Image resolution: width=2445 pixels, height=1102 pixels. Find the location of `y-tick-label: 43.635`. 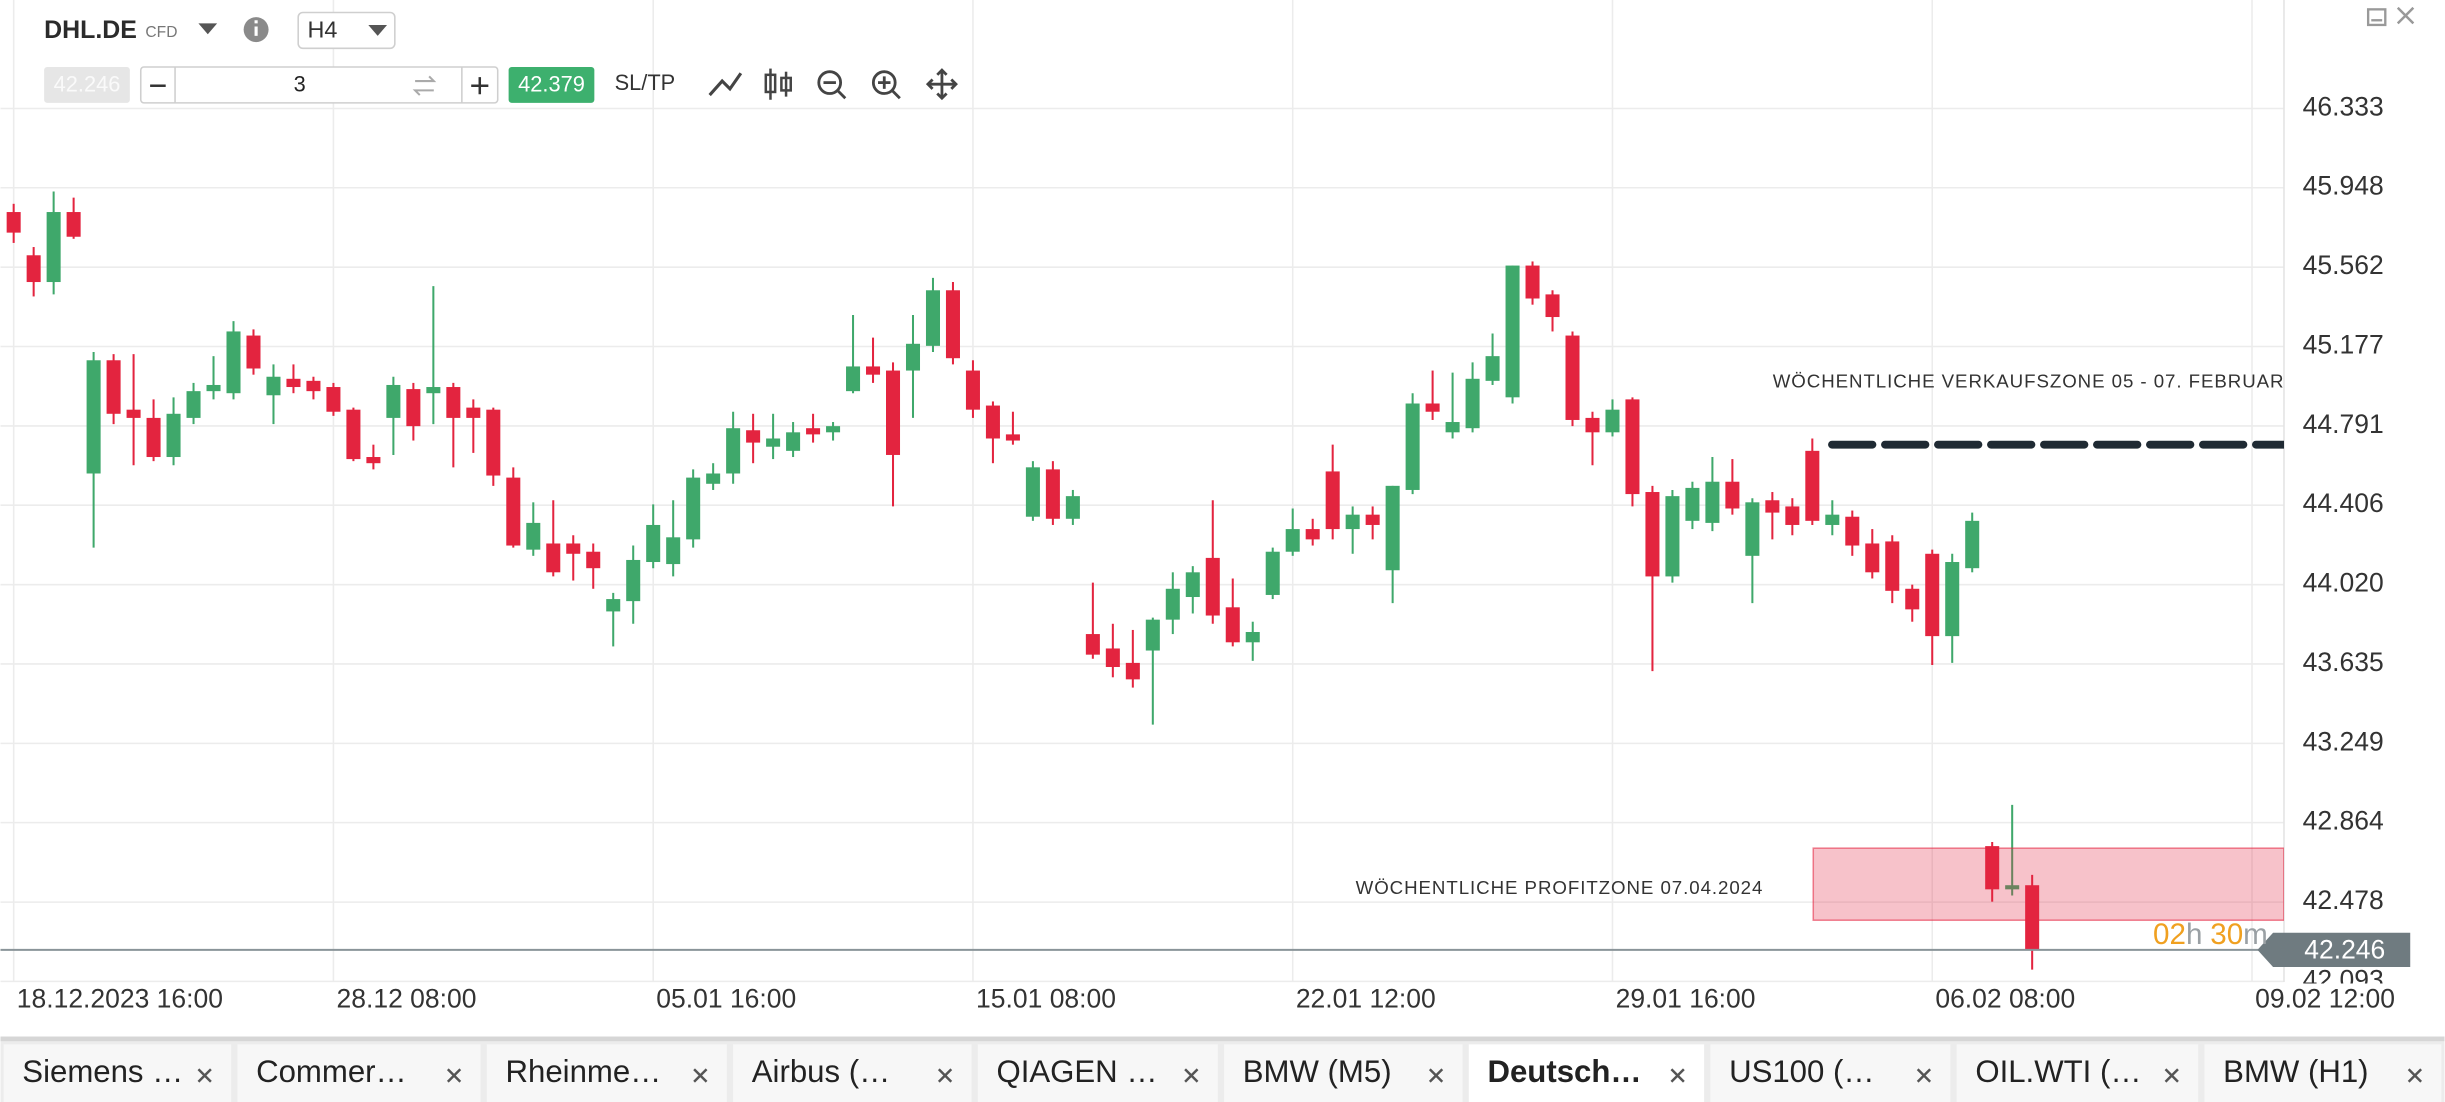

y-tick-label: 43.635 is located at coordinates (2343, 662).